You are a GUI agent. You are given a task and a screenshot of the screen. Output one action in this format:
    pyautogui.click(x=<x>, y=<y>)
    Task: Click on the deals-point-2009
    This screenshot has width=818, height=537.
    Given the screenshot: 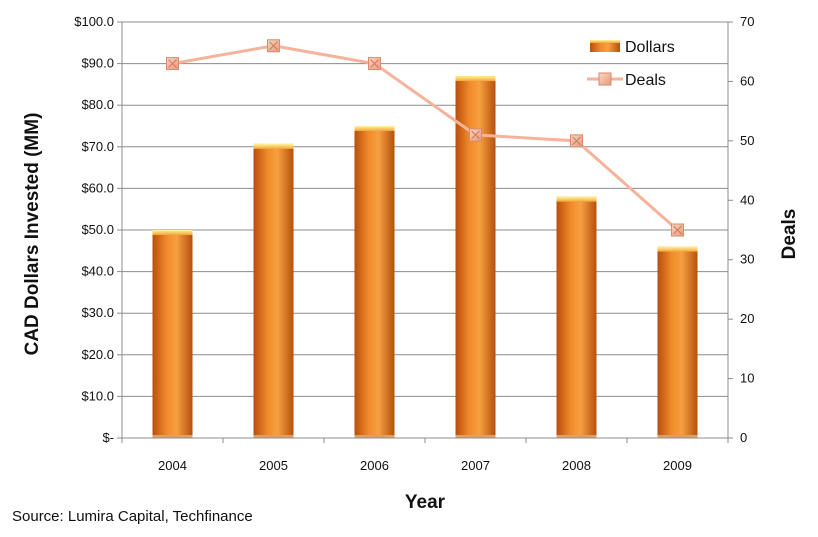 What is the action you would take?
    pyautogui.click(x=677, y=230)
    